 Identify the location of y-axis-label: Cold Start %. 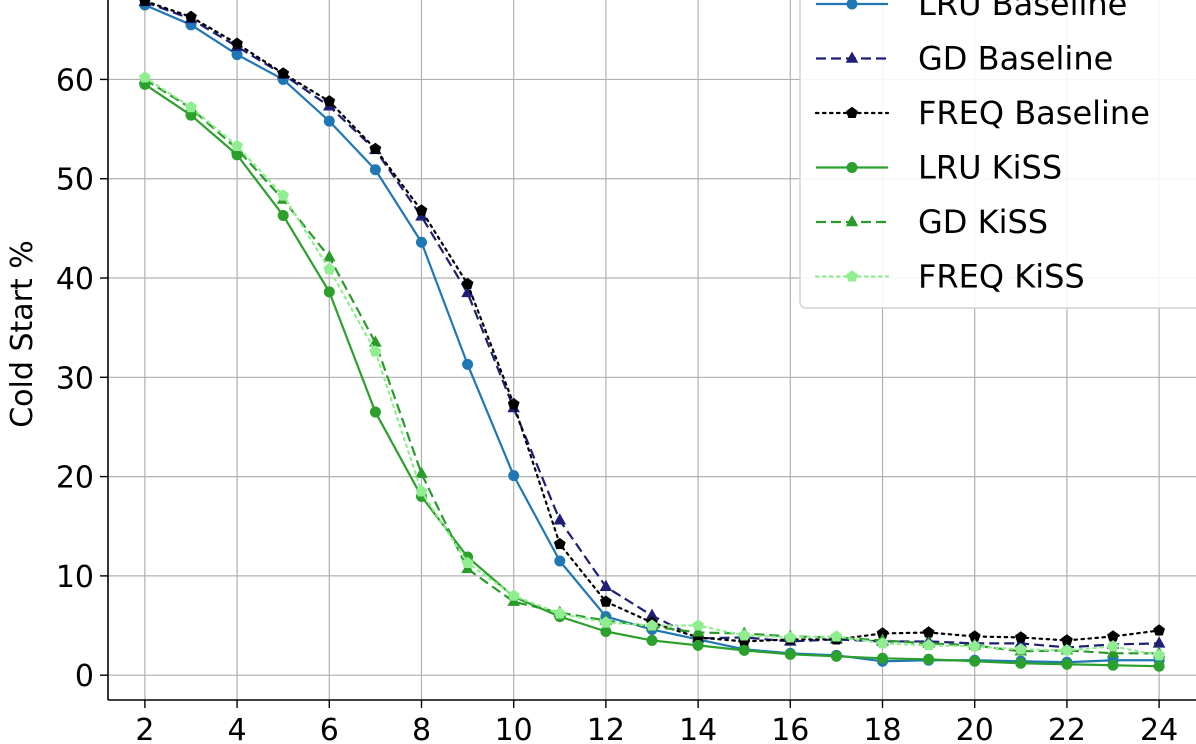
(22, 334).